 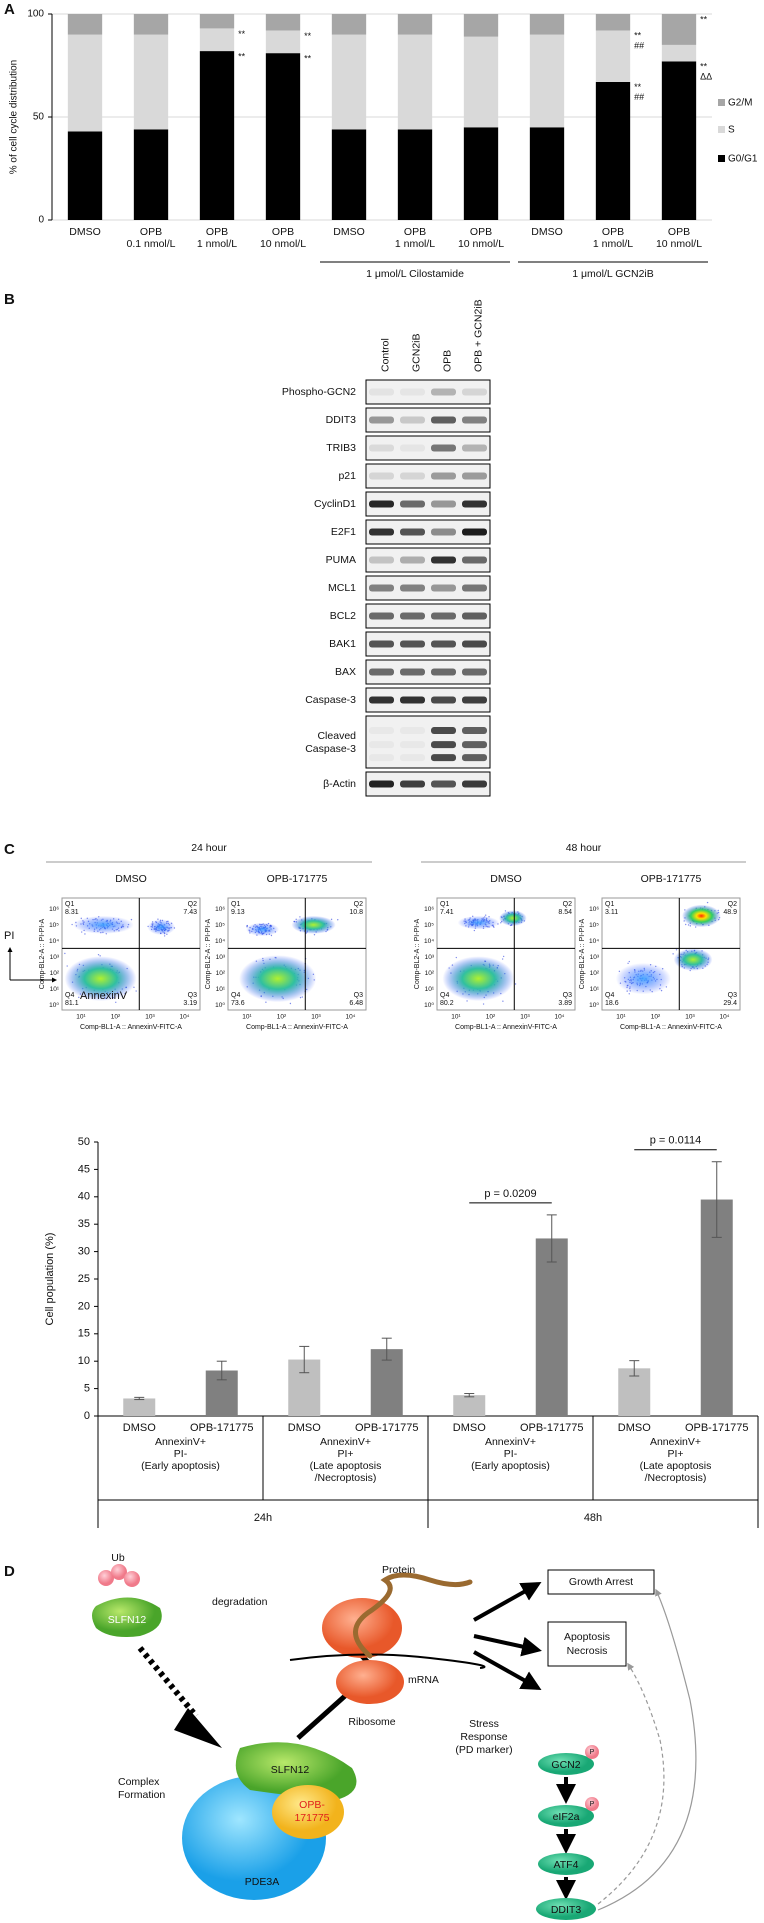 What do you see at coordinates (731, 130) in the screenshot?
I see `legend-label: S` at bounding box center [731, 130].